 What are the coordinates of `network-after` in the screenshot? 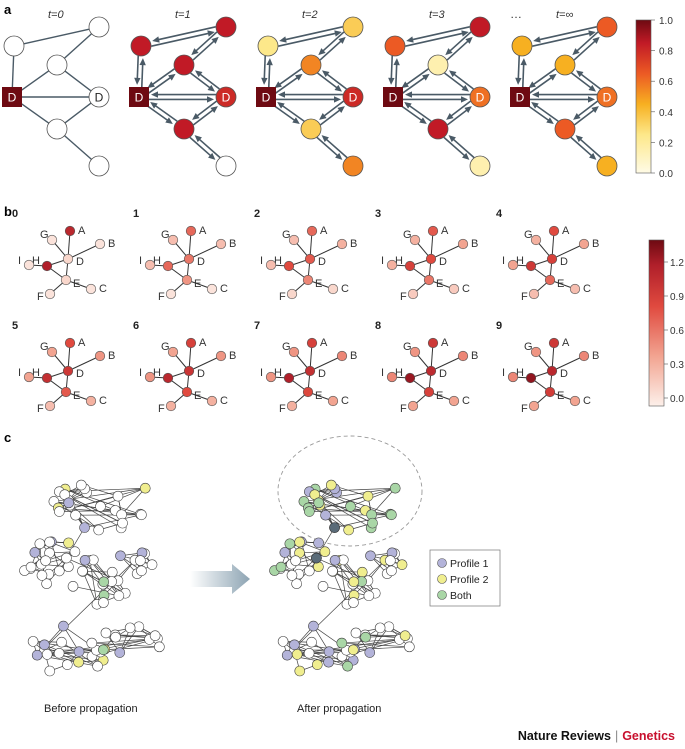 It's located at (342, 578).